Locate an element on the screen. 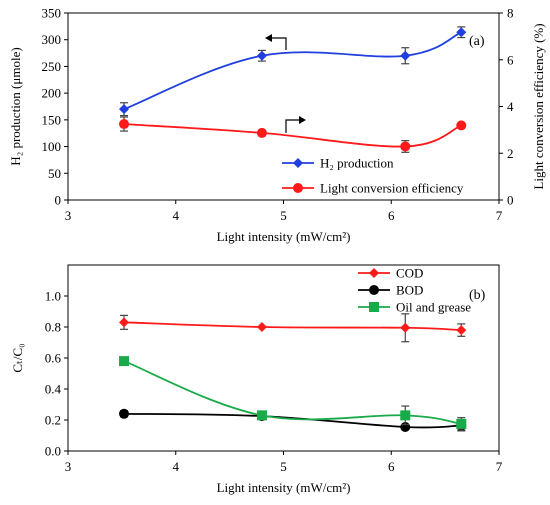 The height and width of the screenshot is (505, 550). y-axis-label: H₂ production (μmole) is located at coordinates (15, 106).